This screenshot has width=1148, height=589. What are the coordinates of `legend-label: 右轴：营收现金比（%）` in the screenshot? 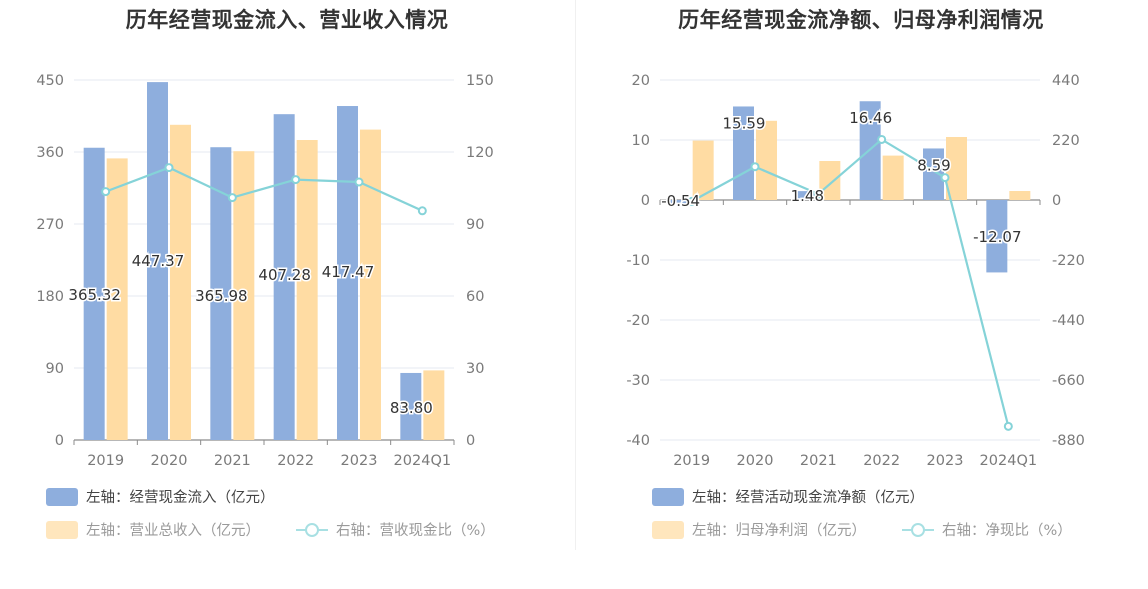 It's located at (415, 531).